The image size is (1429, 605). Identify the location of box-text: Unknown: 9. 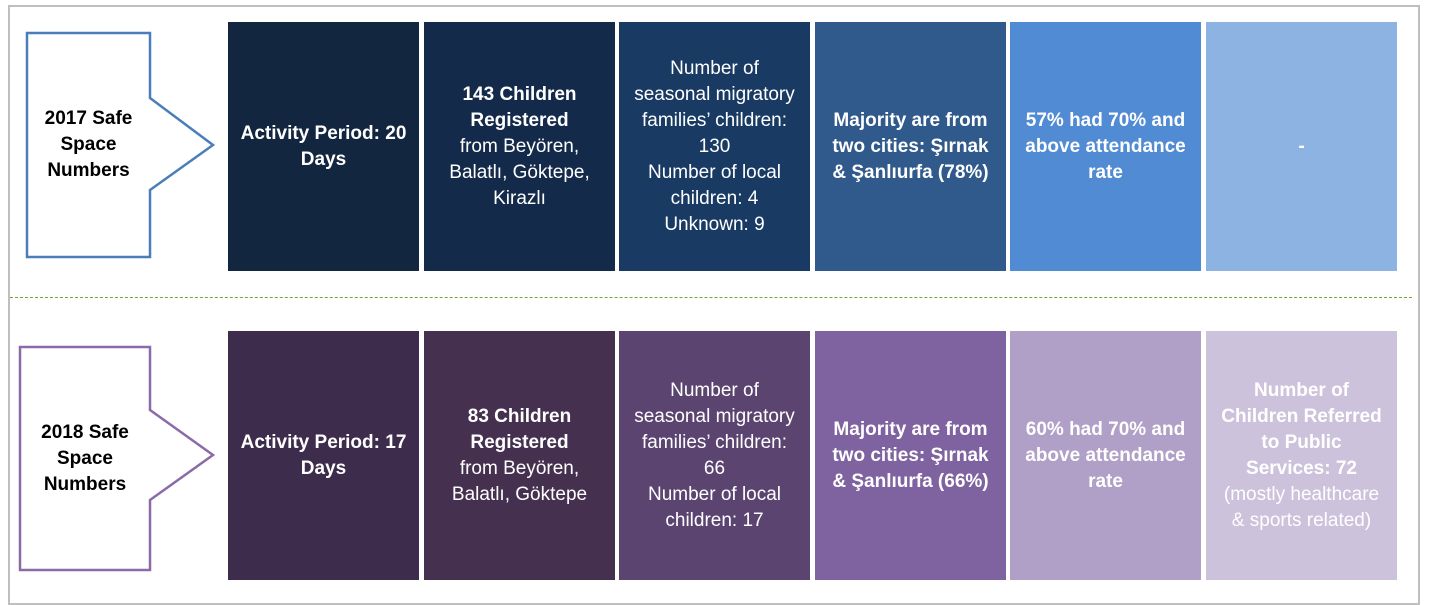
(714, 224).